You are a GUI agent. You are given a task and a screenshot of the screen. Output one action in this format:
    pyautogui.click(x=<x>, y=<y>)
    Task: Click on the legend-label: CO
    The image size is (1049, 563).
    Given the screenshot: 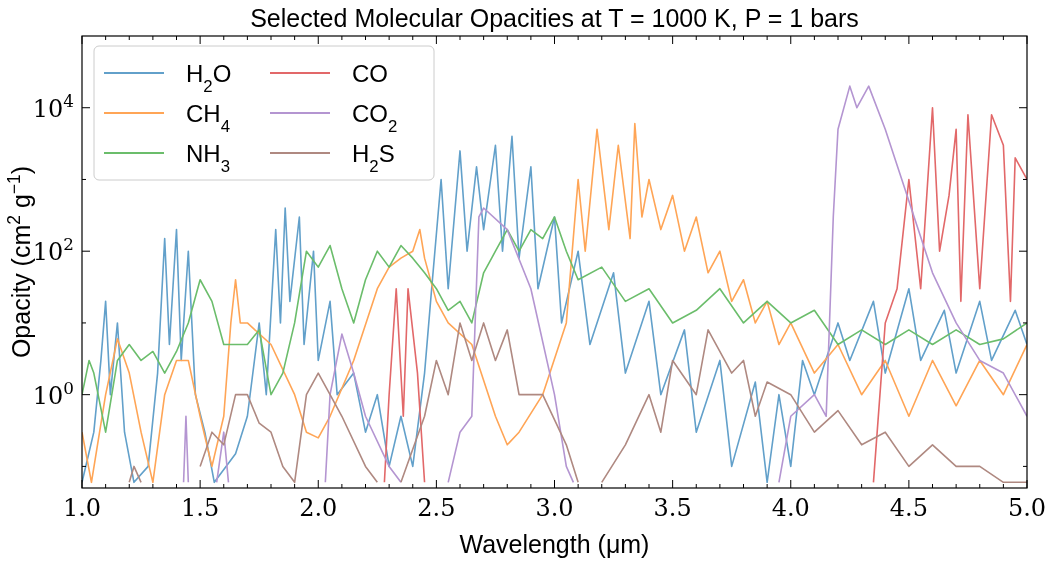 What is the action you would take?
    pyautogui.click(x=370, y=73)
    